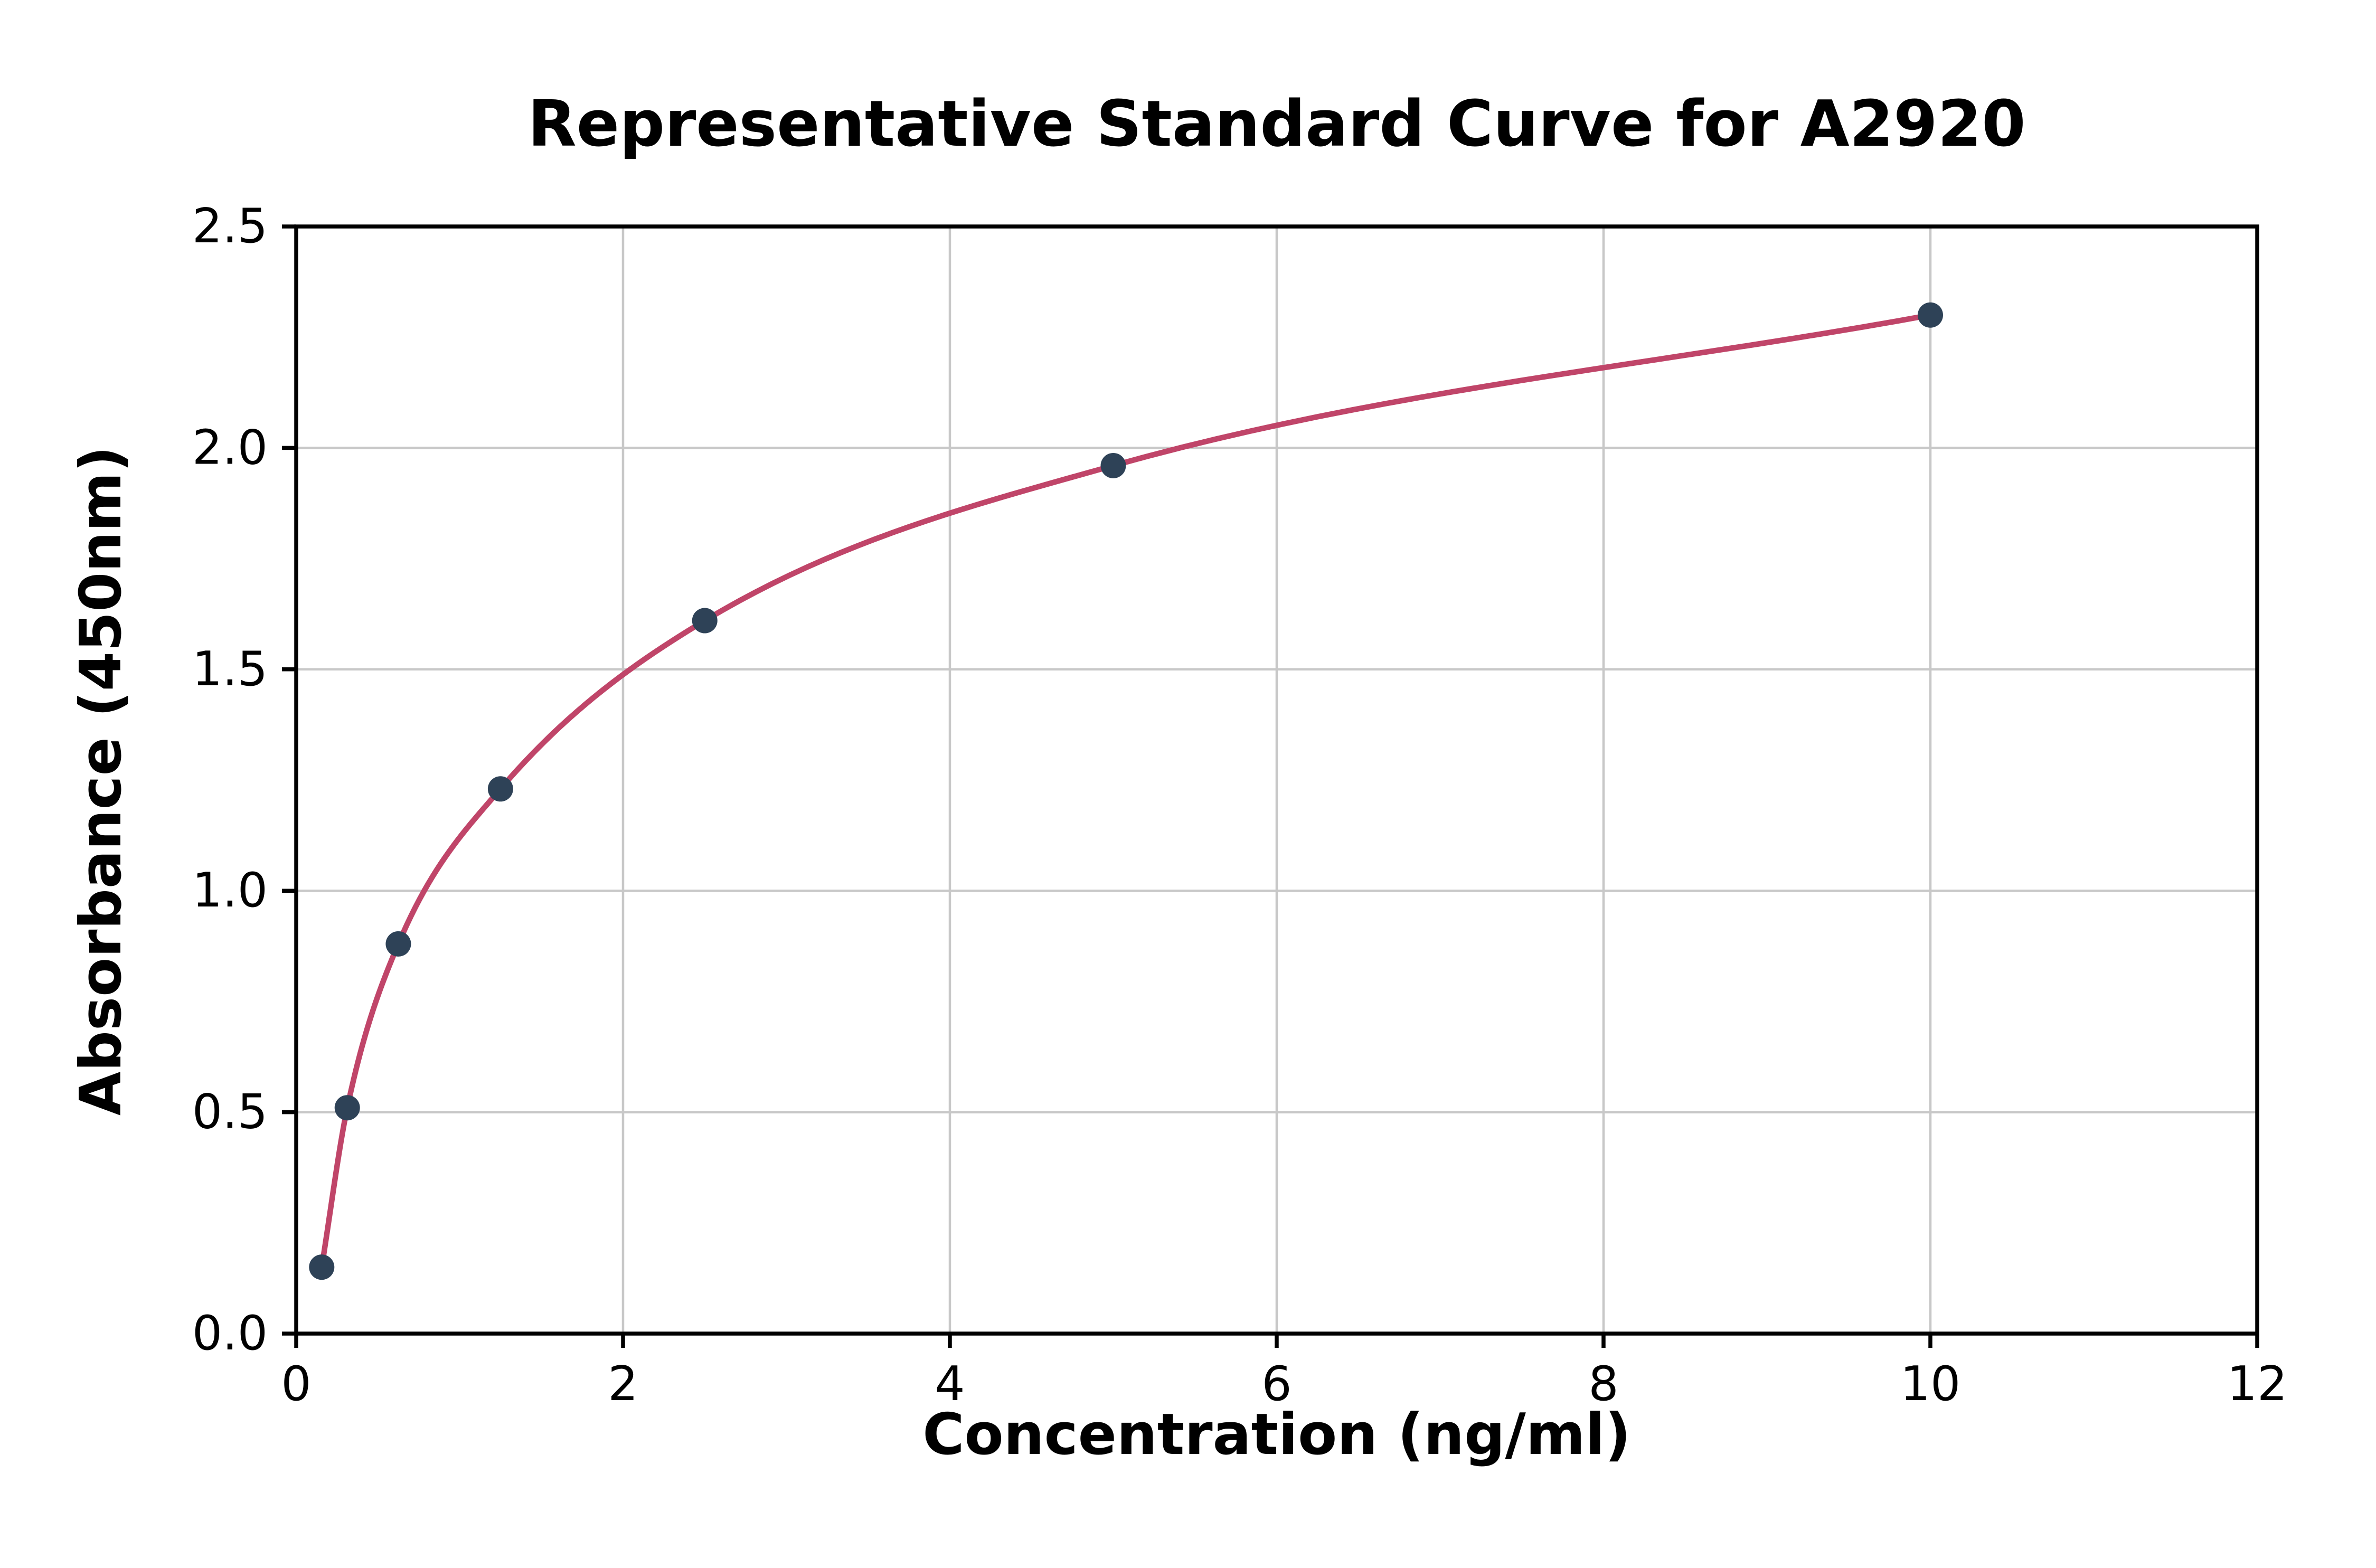 The width and height of the screenshot is (2376, 1568). I want to click on y-tick-label: 0.0, so click(230, 1334).